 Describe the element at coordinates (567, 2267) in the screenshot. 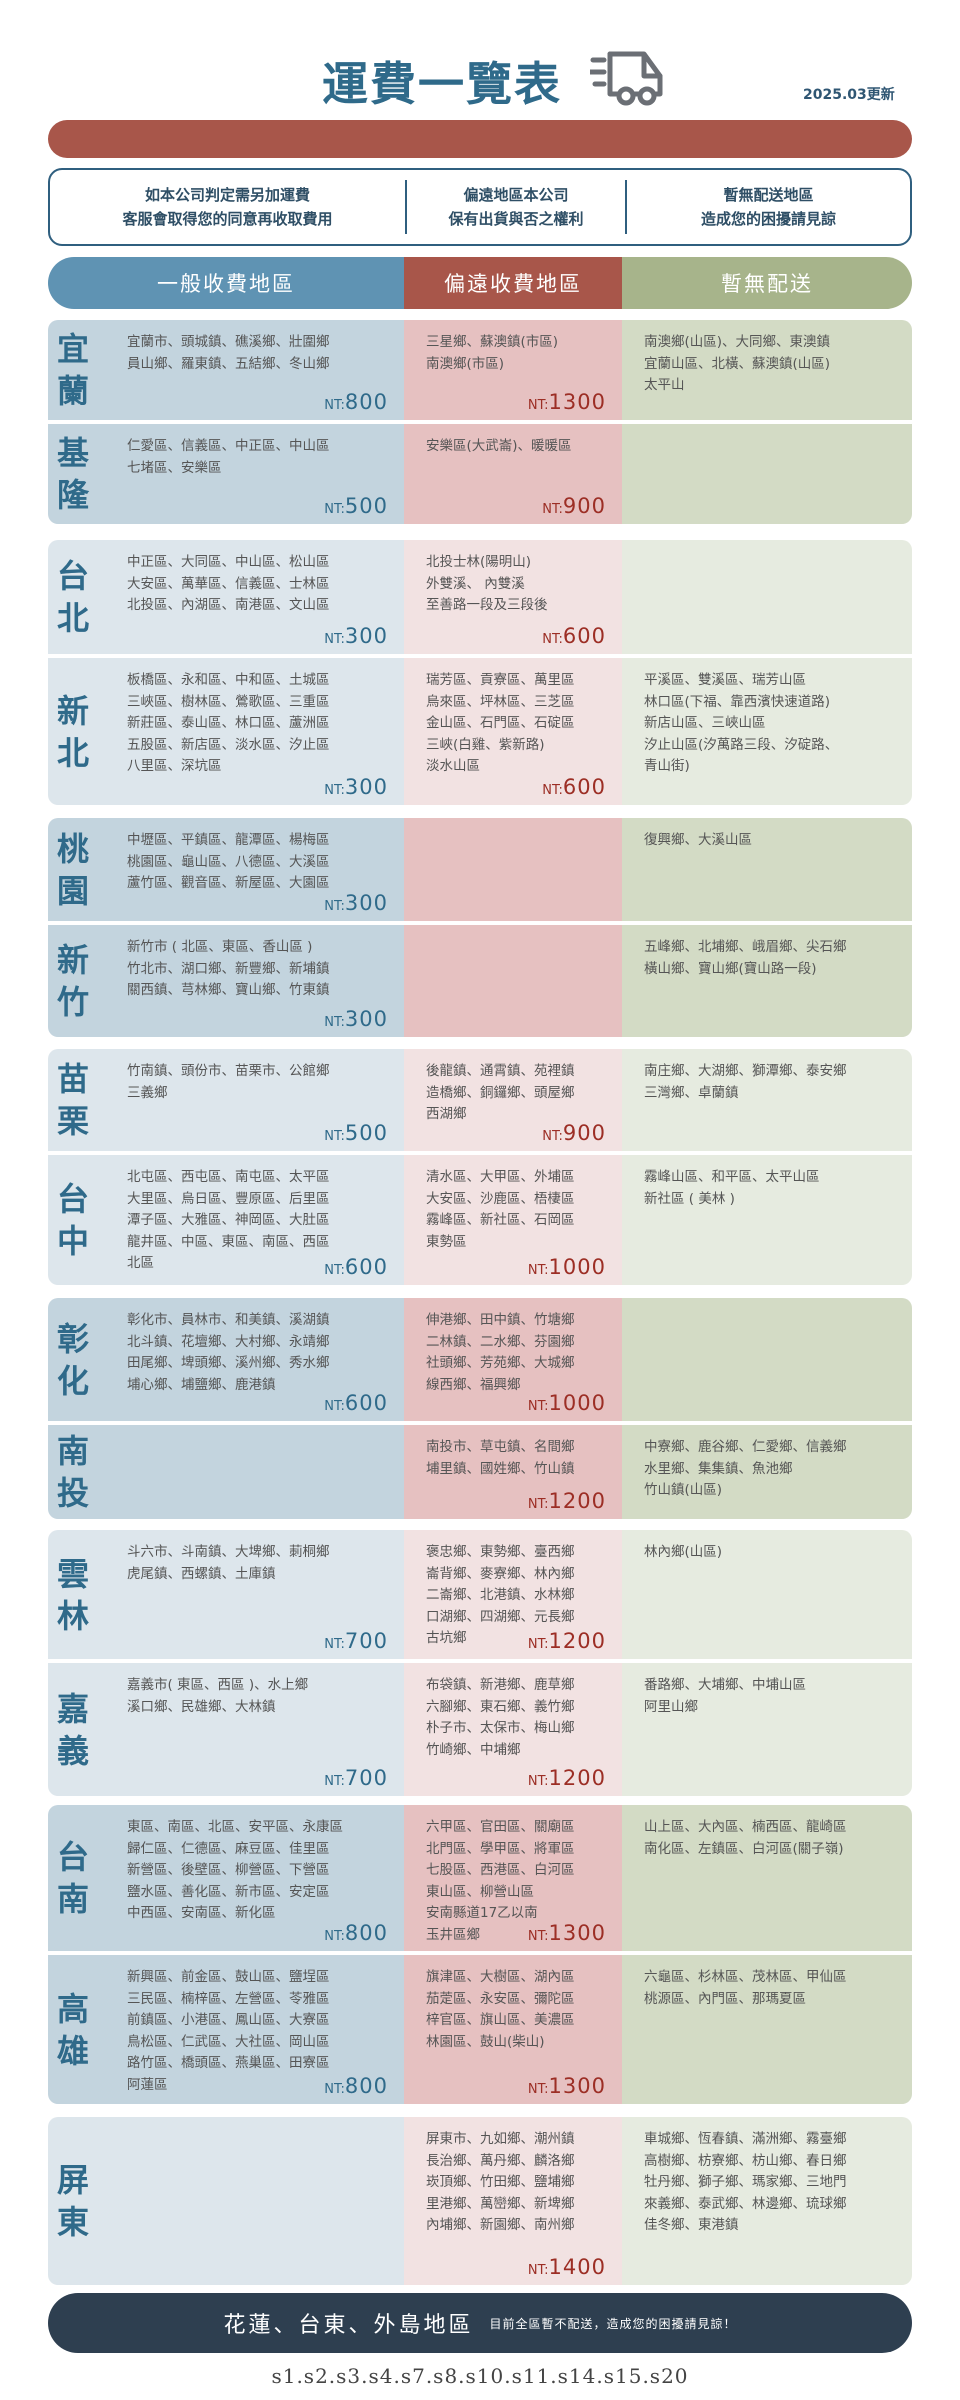

I see `remote-price: NT:1400` at that location.